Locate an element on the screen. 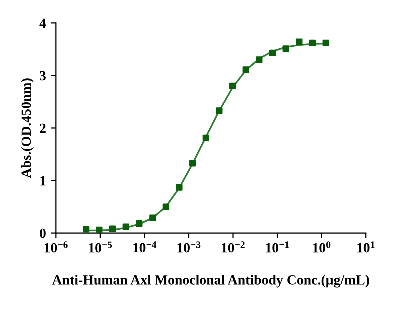 The width and height of the screenshot is (416, 309). y-axis-title: Abs.(OD.450nm) is located at coordinates (27, 128).